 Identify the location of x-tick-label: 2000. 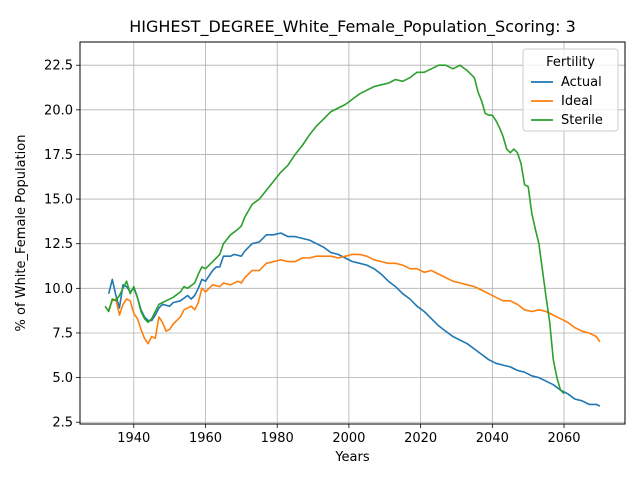
(348, 438).